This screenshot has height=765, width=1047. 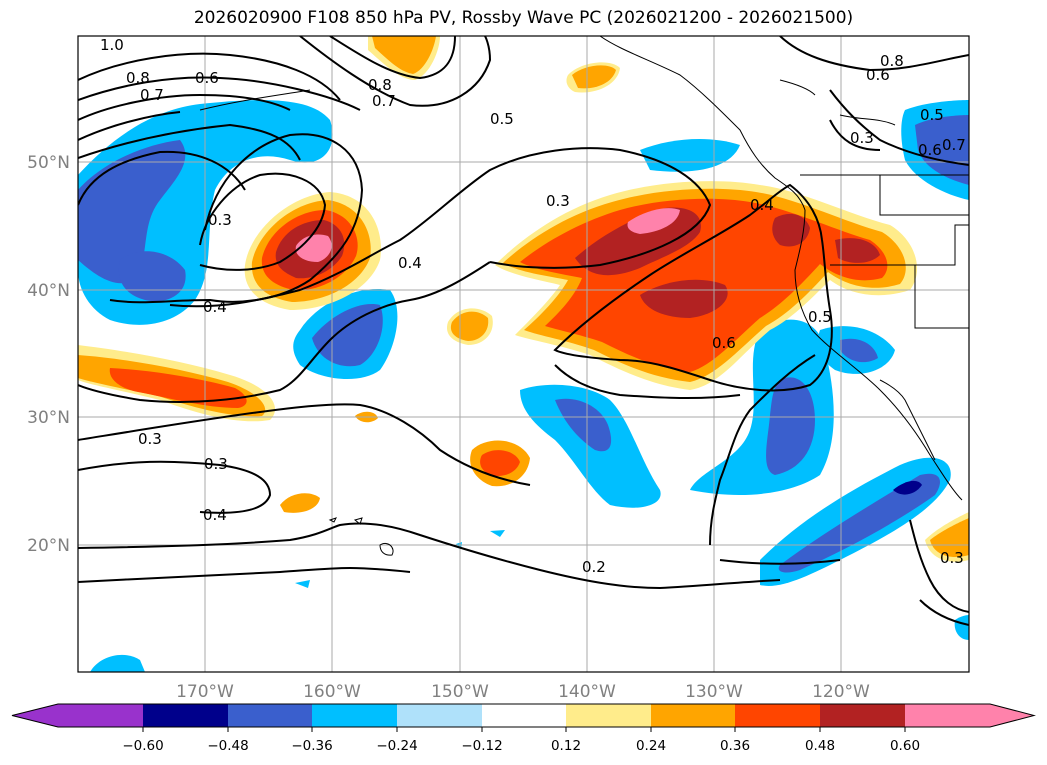 What do you see at coordinates (905, 746) in the screenshot?
I see `colorbar-tick-label: 0.60` at bounding box center [905, 746].